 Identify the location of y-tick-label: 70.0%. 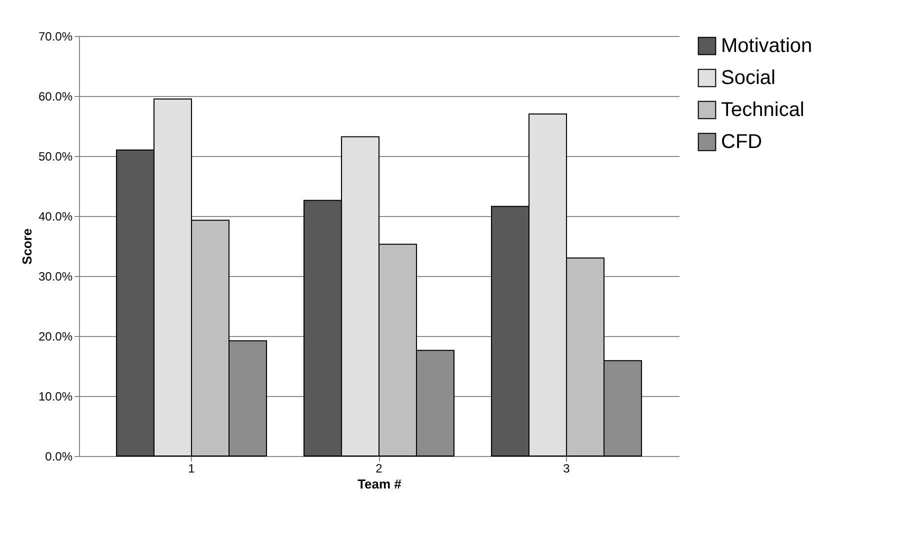
(55, 37).